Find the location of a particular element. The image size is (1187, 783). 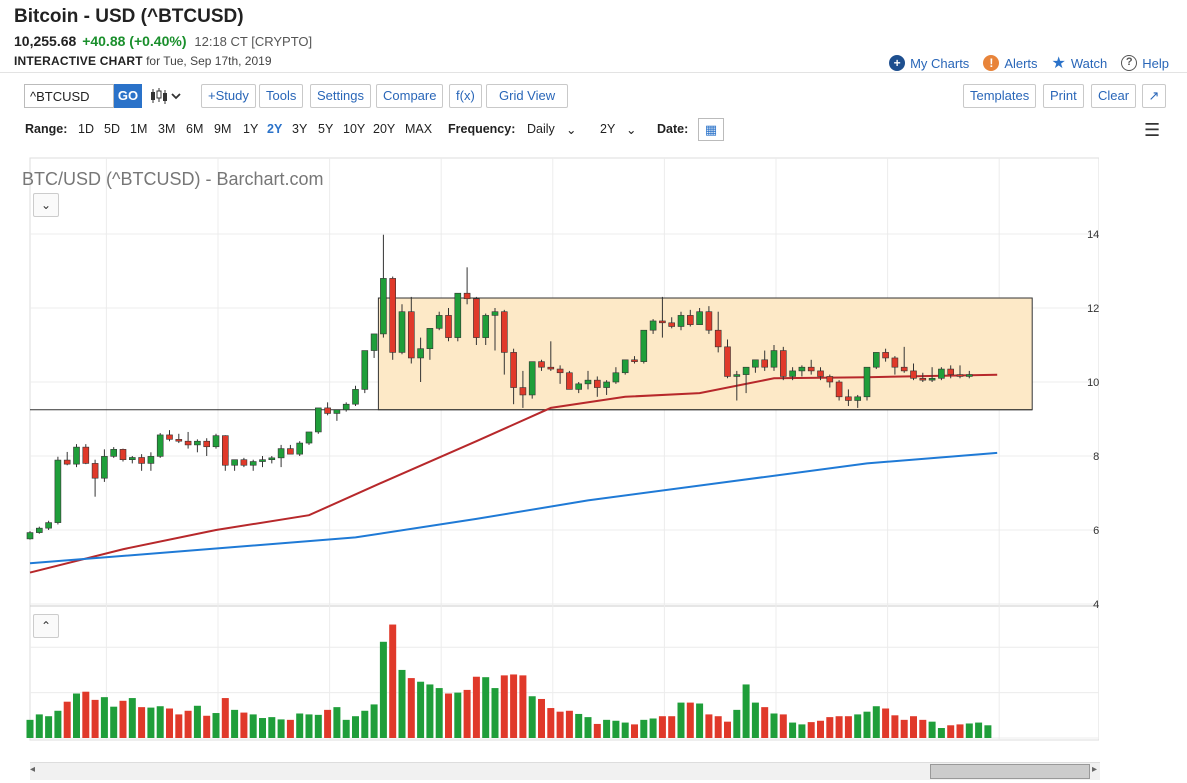

frequency-chevron-icon: ⌄ is located at coordinates (571, 130).